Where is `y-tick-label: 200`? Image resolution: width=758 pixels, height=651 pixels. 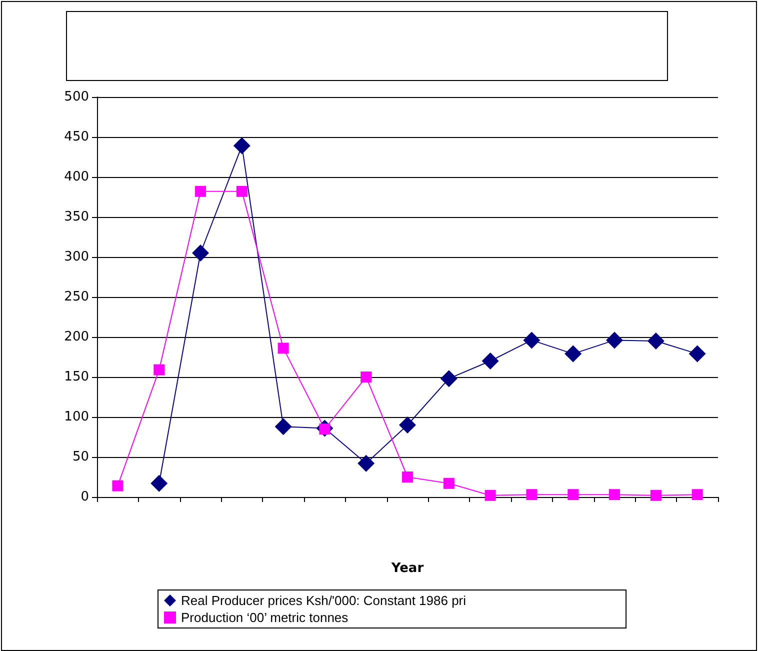 y-tick-label: 200 is located at coordinates (76, 337).